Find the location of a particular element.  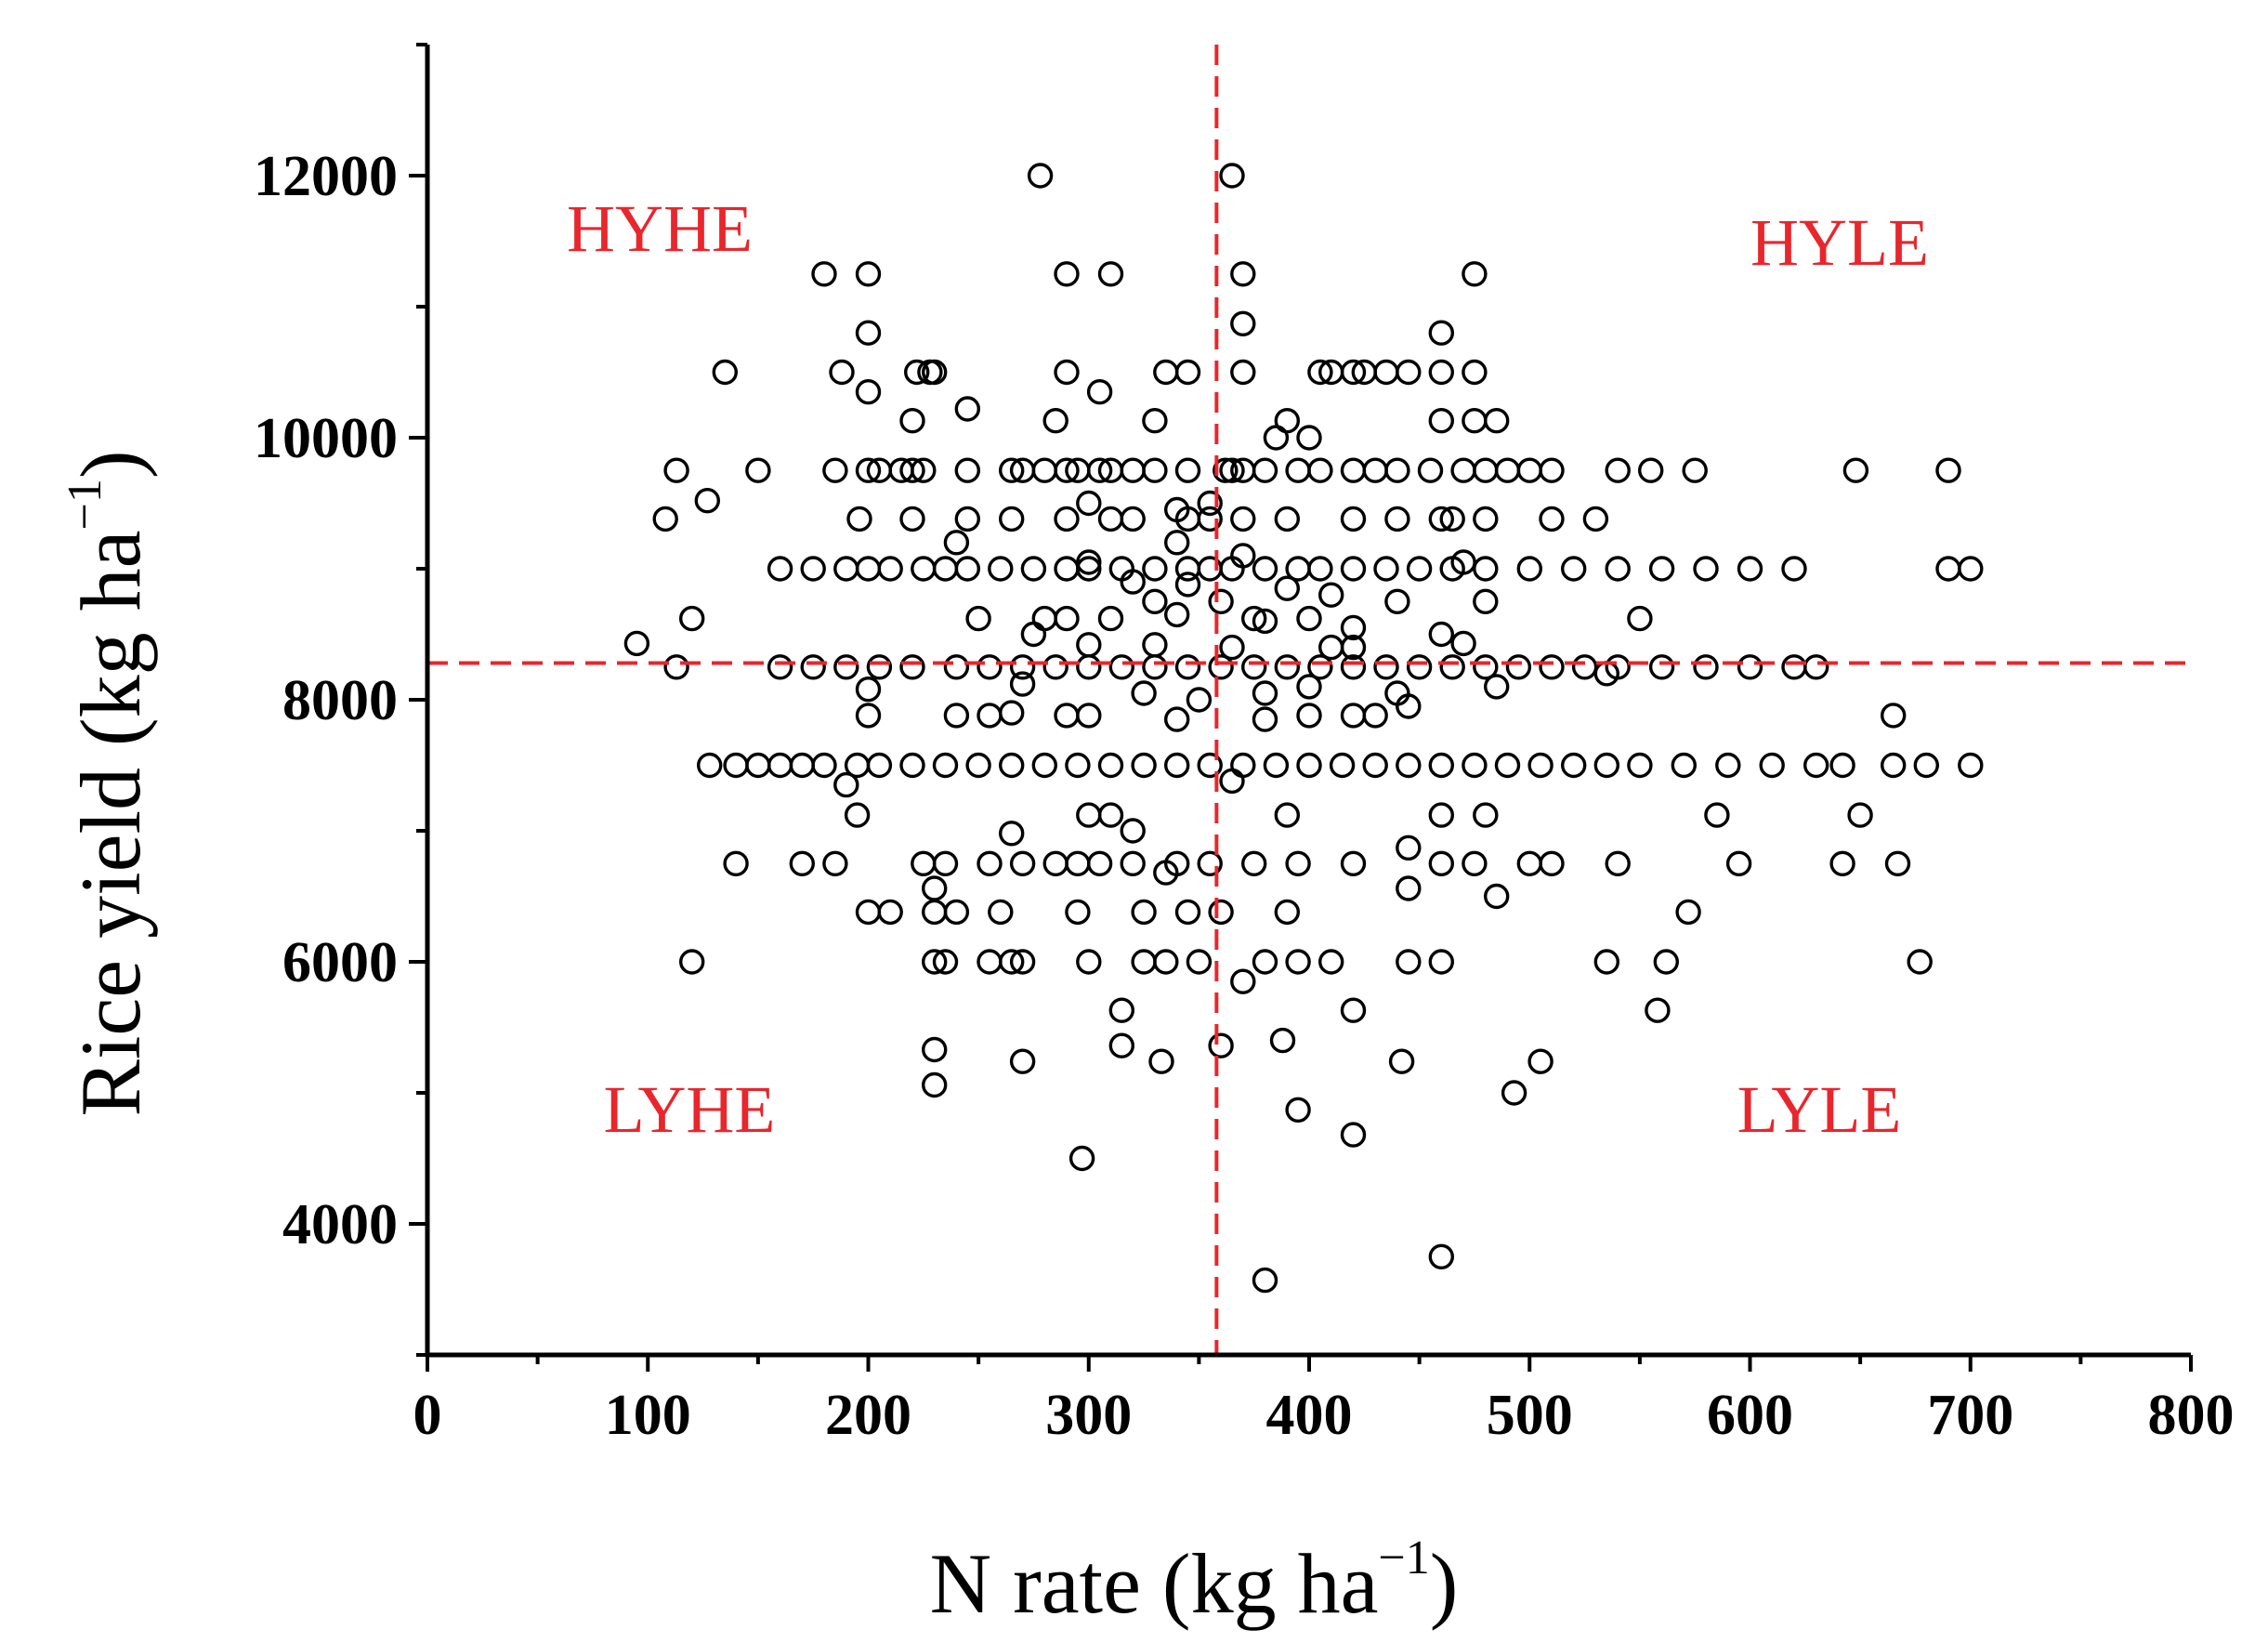

quadrant-label-hyle: HYLE is located at coordinates (1839, 242).